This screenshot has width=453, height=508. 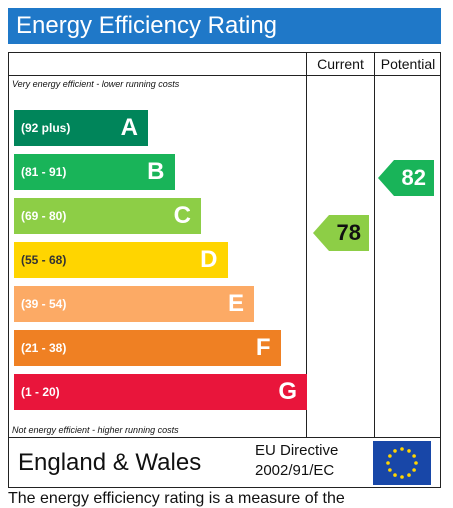 I want to click on band-letter: D, so click(x=209, y=259).